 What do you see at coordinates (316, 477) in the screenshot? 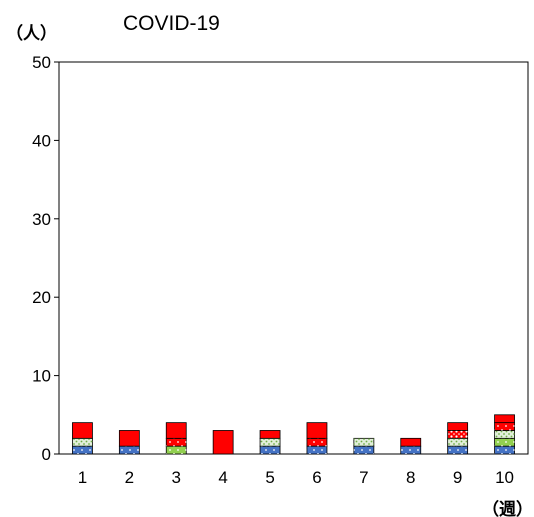
I see `x-tick-label: 6` at bounding box center [316, 477].